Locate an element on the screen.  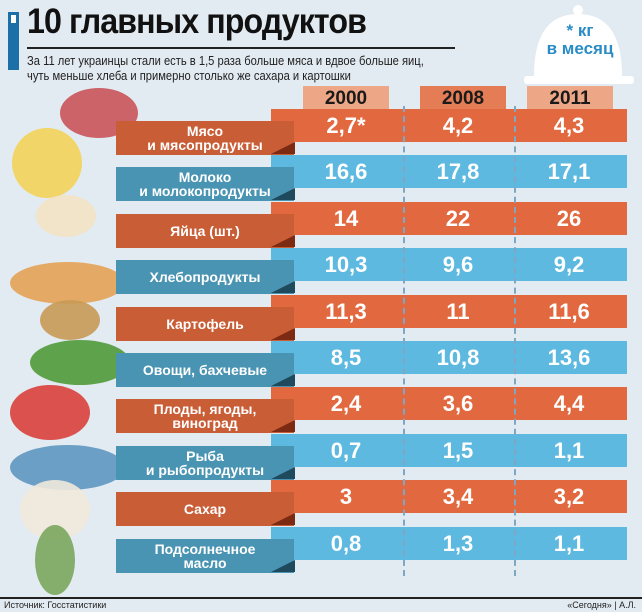
row-label-line-1: Молоко is located at coordinates (205, 177).